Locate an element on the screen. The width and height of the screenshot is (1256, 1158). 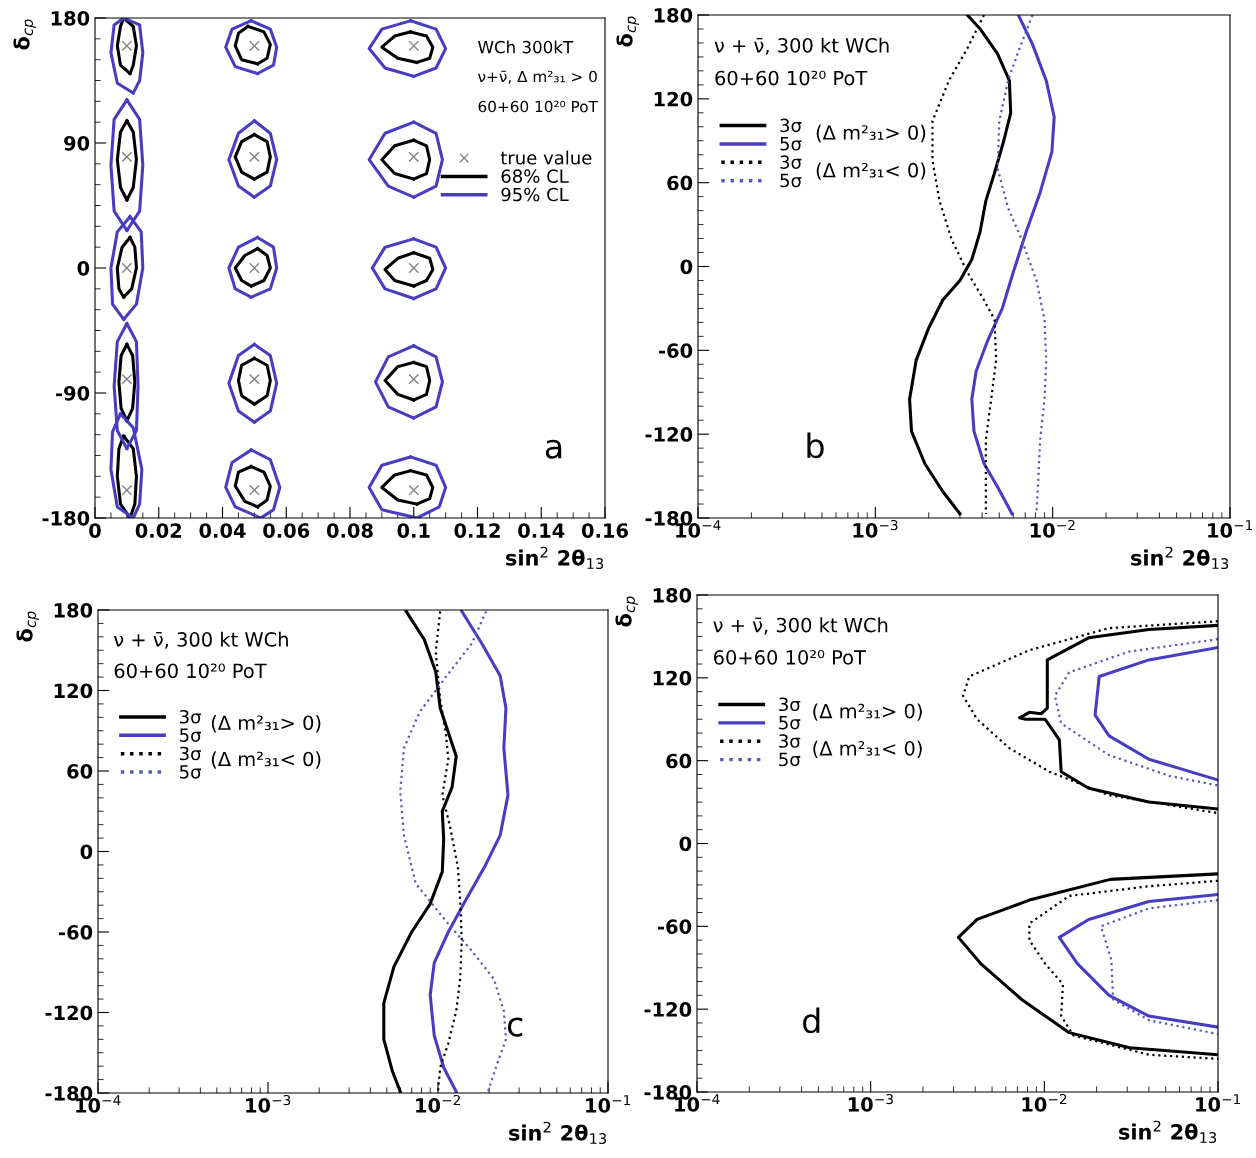
x-tick-label: 0.1 is located at coordinates (413, 530).